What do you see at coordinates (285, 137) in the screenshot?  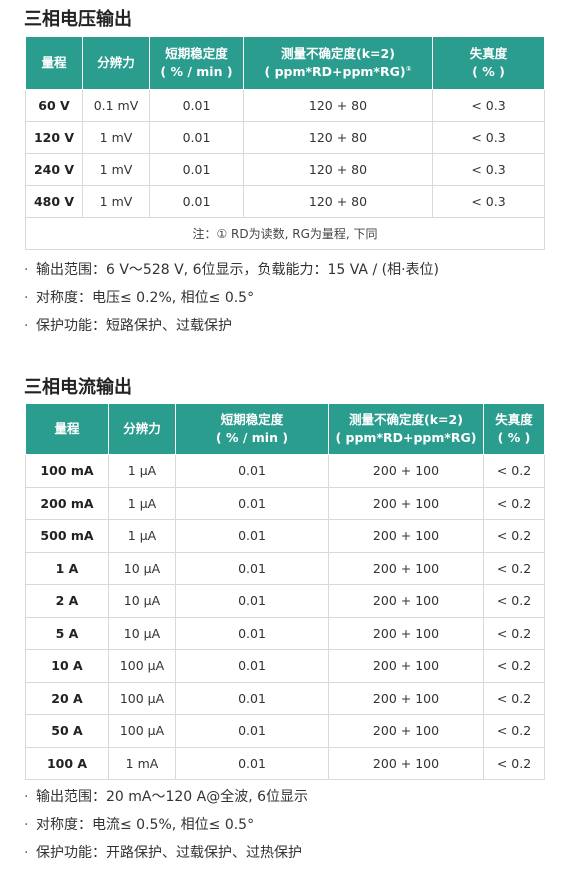 I see `table-row: 120 V 1 mV 0.01 120 + 80 < 0.3` at bounding box center [285, 137].